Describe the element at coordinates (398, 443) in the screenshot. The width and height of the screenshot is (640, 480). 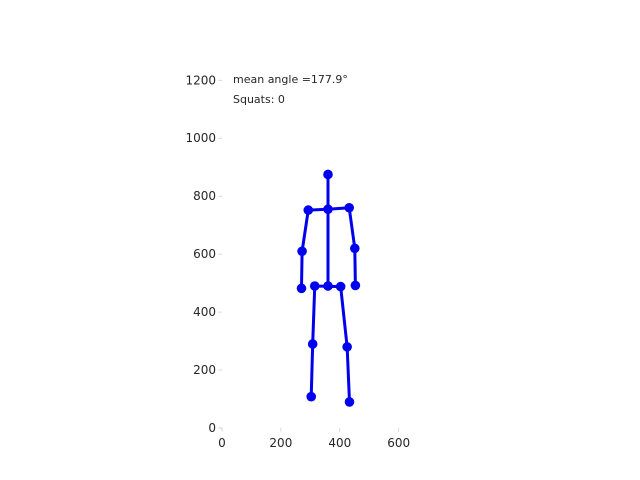
I see `x-tick-label: 600` at that location.